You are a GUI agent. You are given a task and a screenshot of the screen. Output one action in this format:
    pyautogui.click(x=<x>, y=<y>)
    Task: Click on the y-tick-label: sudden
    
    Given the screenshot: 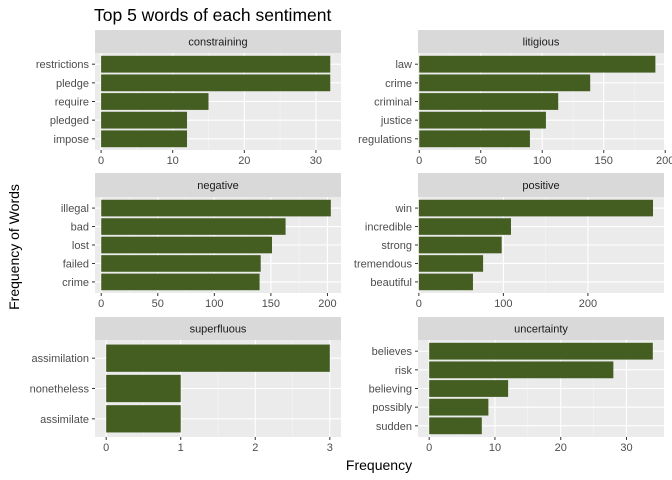 What is the action you would take?
    pyautogui.click(x=394, y=427)
    